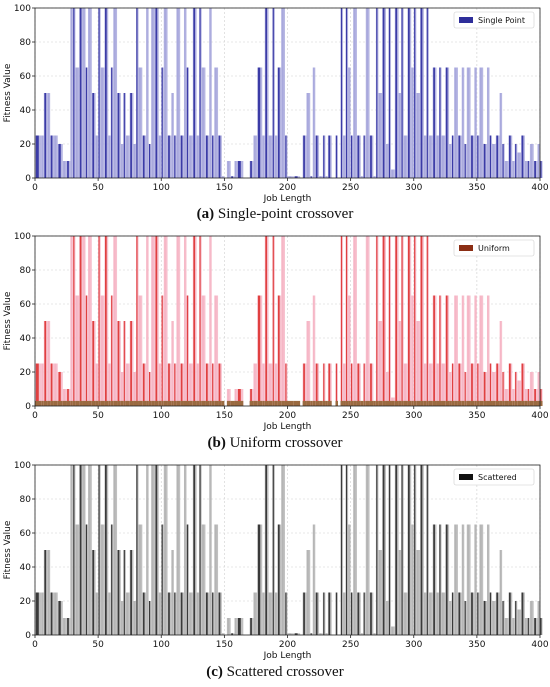 The image size is (550, 687). Describe the element at coordinates (476, 188) in the screenshot. I see `x-tick-label: 350` at that location.